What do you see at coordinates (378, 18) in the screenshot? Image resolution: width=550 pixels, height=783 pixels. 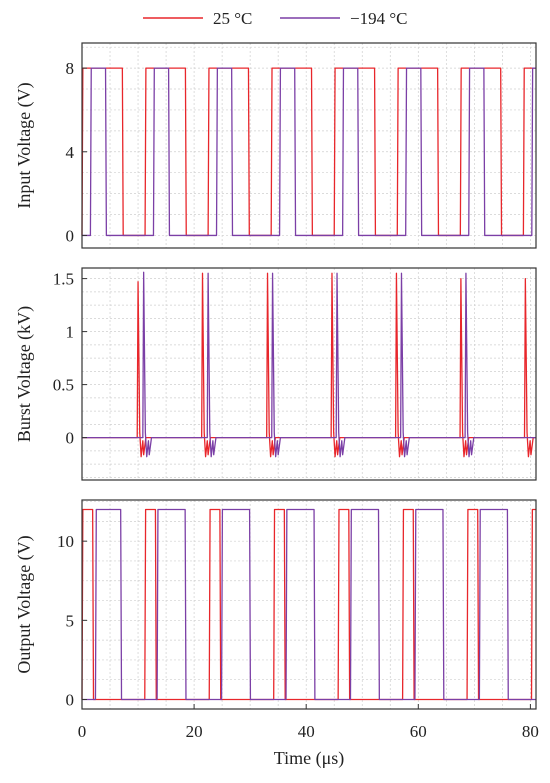 I see `legend-label-minus194c: −194 °C` at bounding box center [378, 18].